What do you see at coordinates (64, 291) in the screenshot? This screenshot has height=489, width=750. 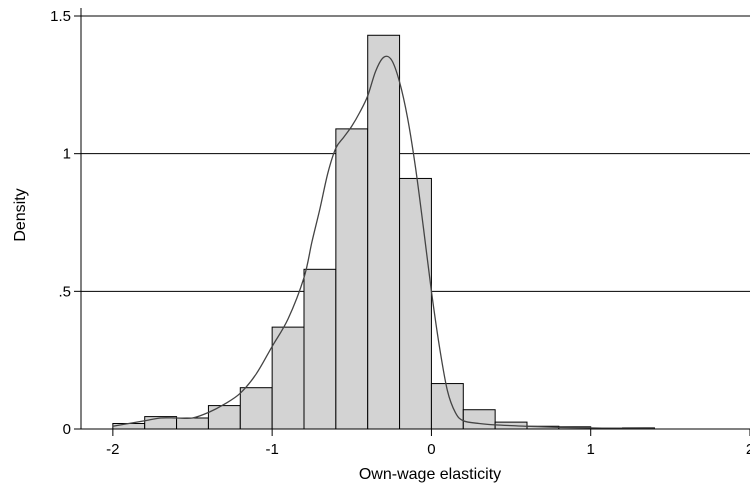 I see `y-tick-label: .5` at bounding box center [64, 291].